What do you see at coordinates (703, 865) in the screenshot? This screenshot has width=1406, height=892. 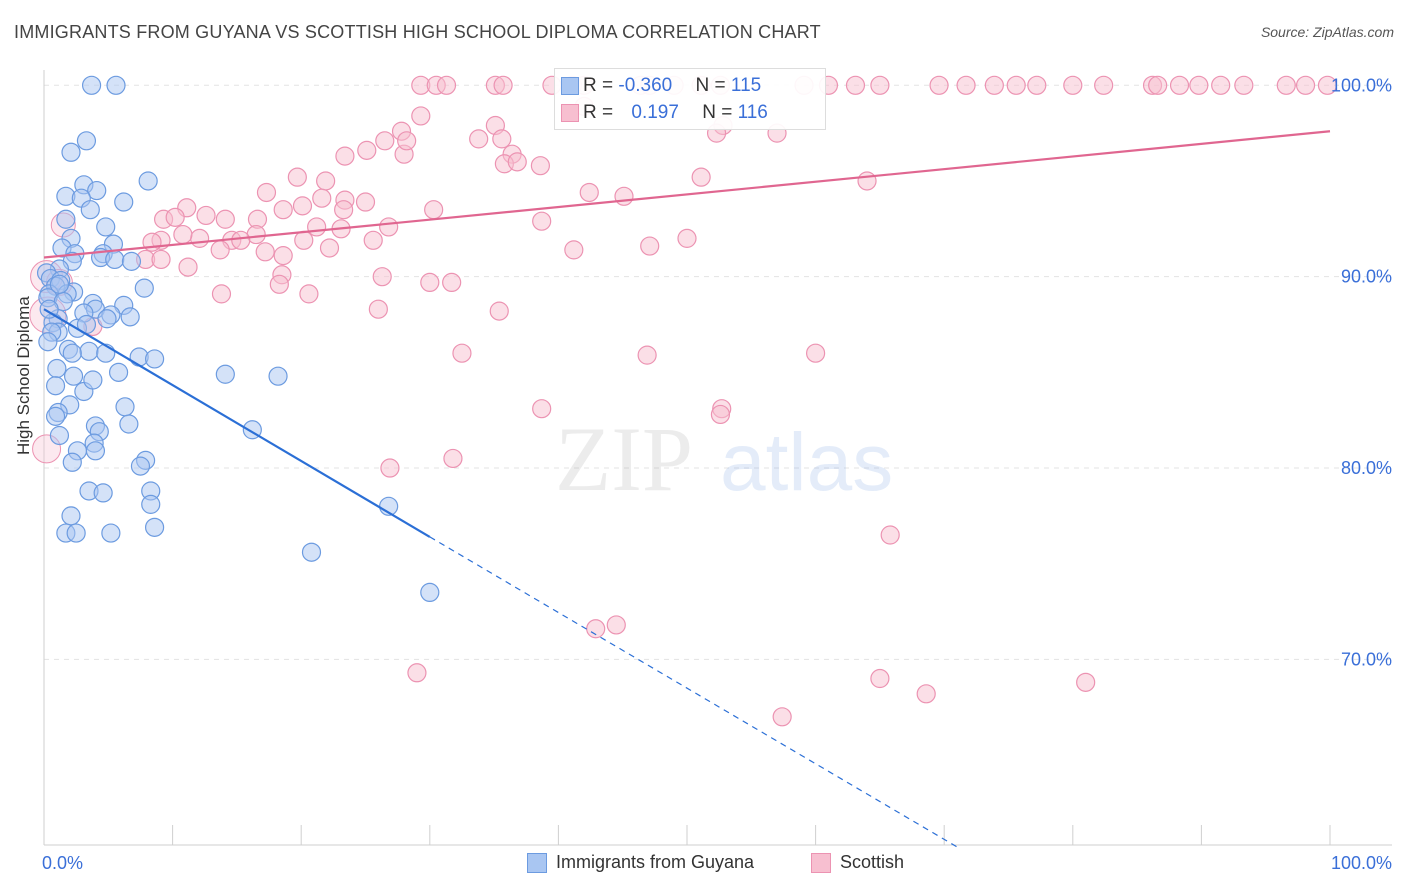 I see `series-legend: Immigrants from Guyana Scottish` at bounding box center [703, 865].